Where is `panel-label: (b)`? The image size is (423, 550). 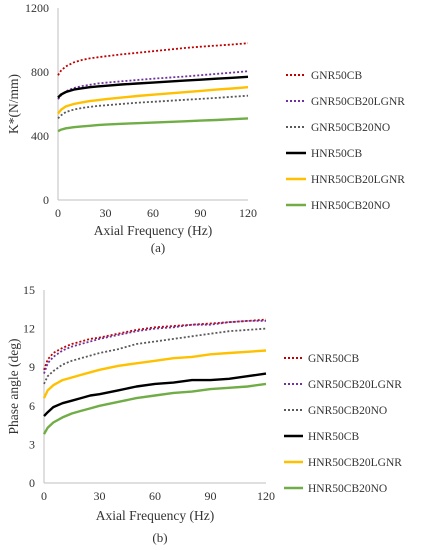 panel-label: (b) is located at coordinates (159, 537).